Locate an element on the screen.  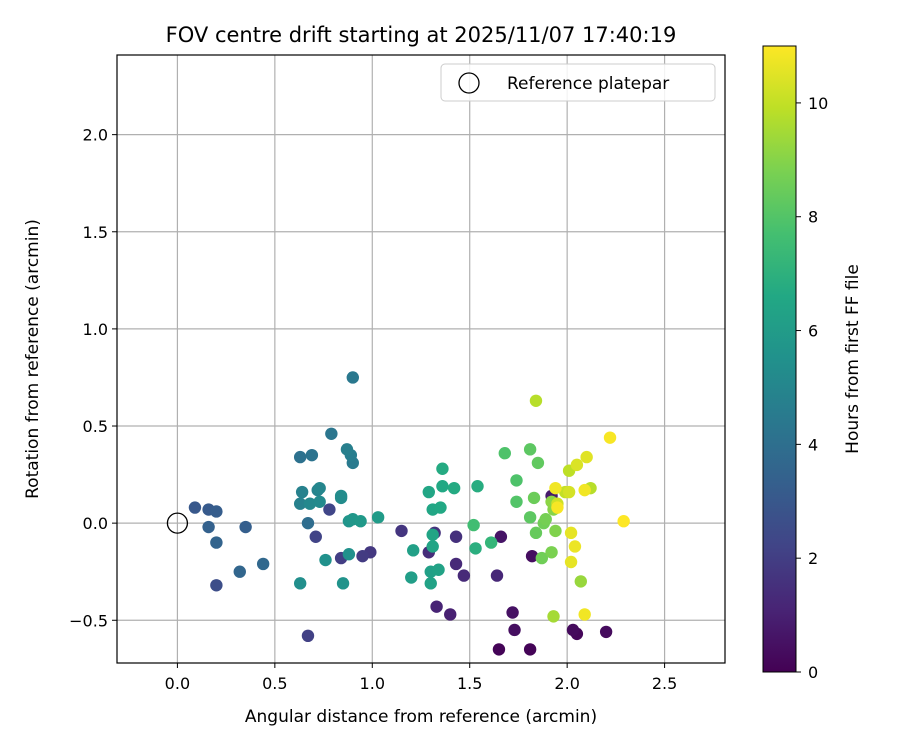
legend-marker-icon is located at coordinates (469, 83).